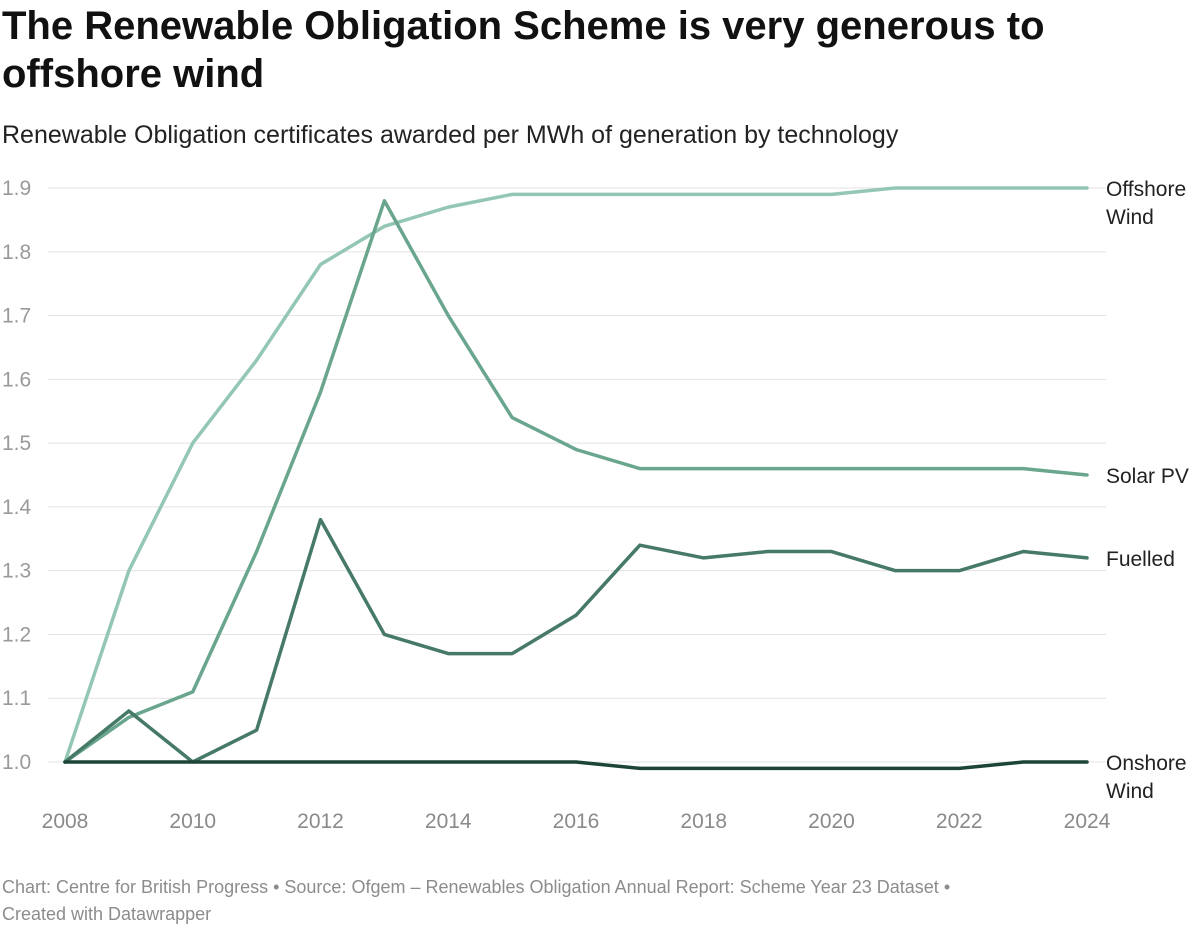  I want to click on y-tick-label: 1.1, so click(16, 698).